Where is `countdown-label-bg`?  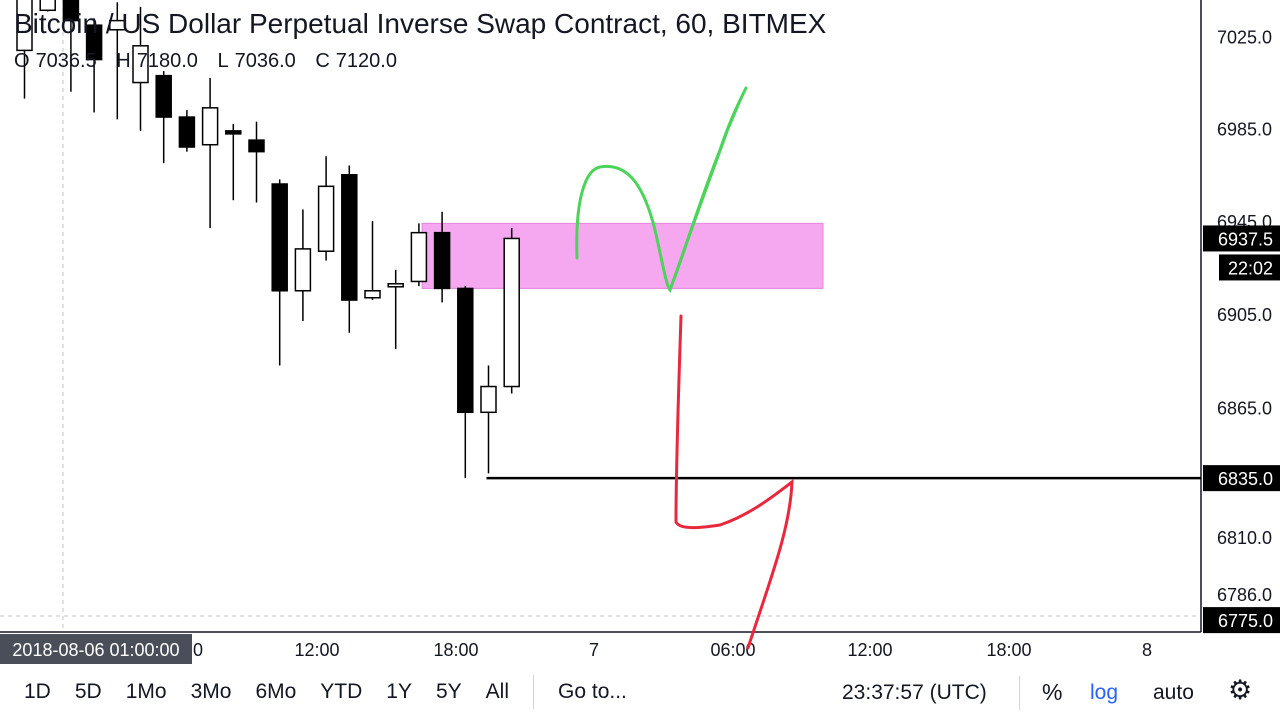 countdown-label-bg is located at coordinates (1249, 267).